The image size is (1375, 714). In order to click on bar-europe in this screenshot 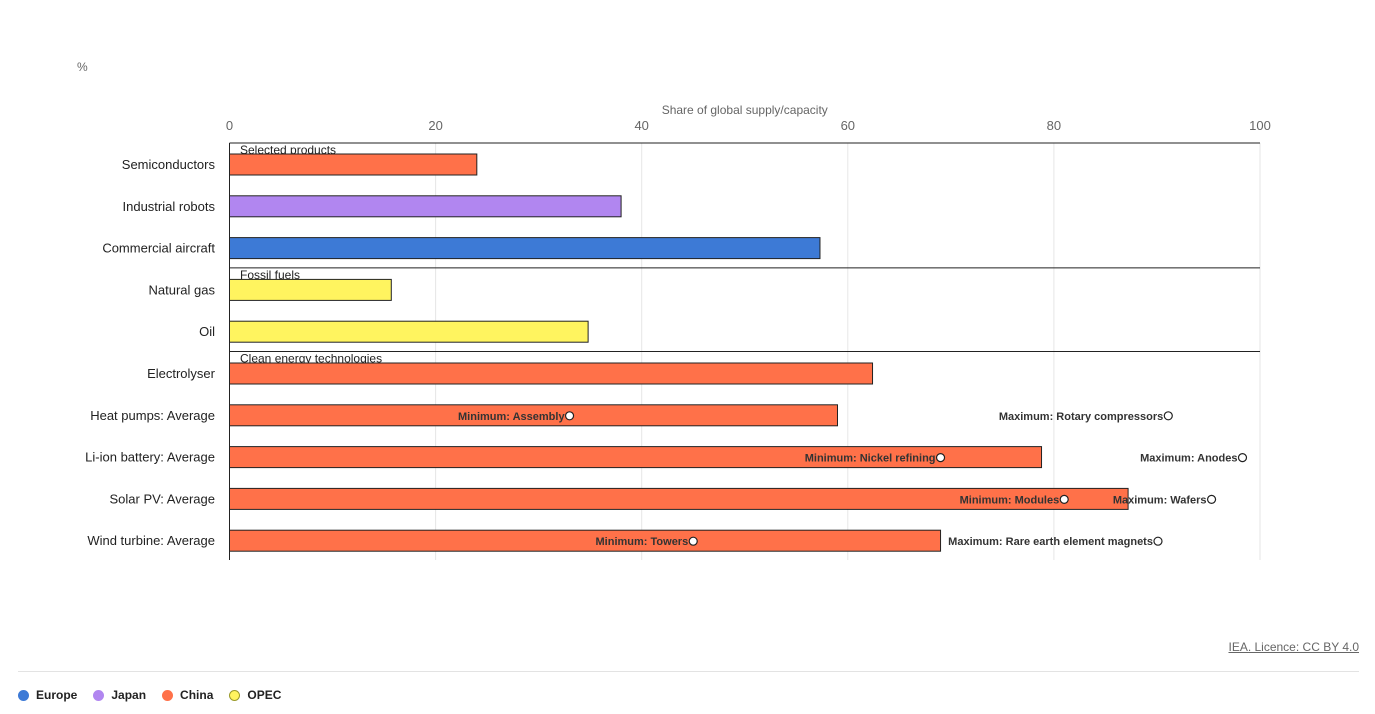, I will do `click(525, 248)`.